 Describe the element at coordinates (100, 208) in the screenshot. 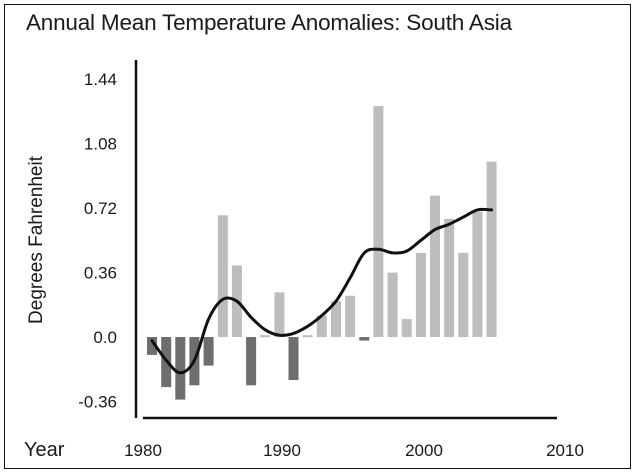

I see `y-tick-label: 0.72` at that location.